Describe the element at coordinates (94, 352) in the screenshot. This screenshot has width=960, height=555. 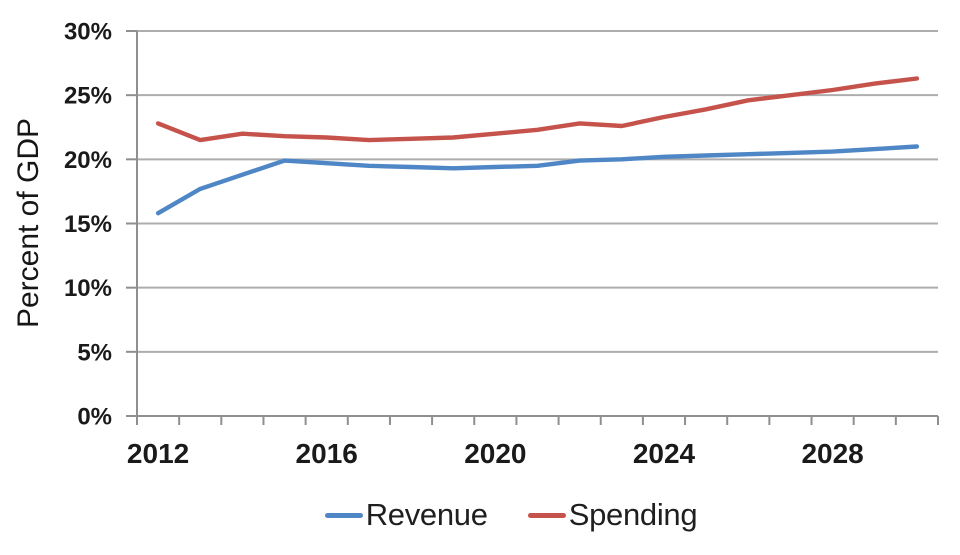
I see `y-tick-label-5: 5%` at that location.